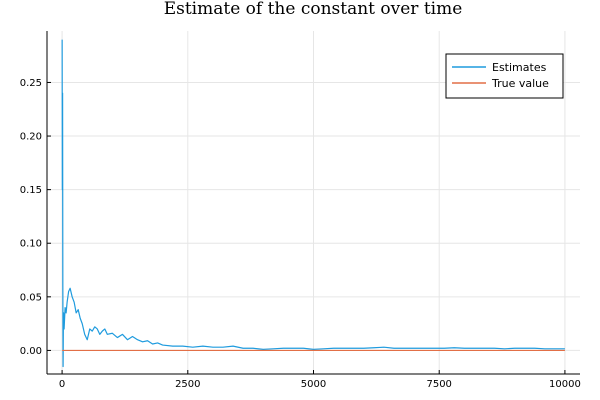 This screenshot has height=400, width=600. I want to click on legend: Estimates True value, so click(504, 76).